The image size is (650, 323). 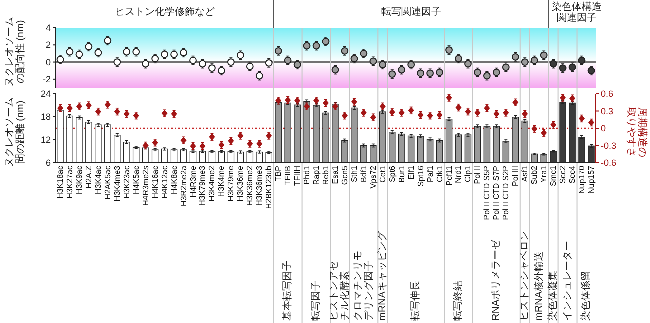 What do you see at coordinates (174, 180) in the screenshot?
I see `x-tick-label: H4K8ac` at bounding box center [174, 180].